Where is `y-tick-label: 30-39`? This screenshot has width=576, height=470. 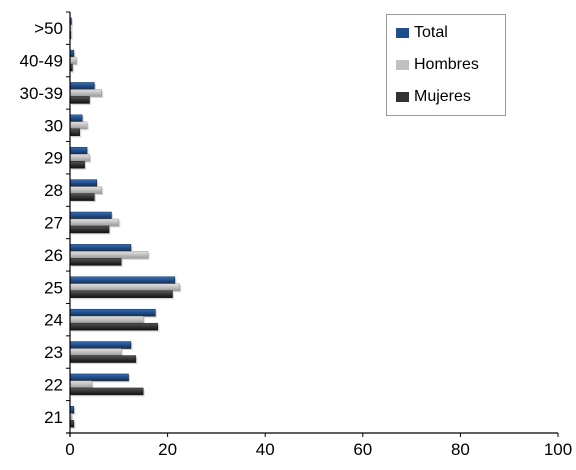 y-tick-label: 30-39 is located at coordinates (41, 93).